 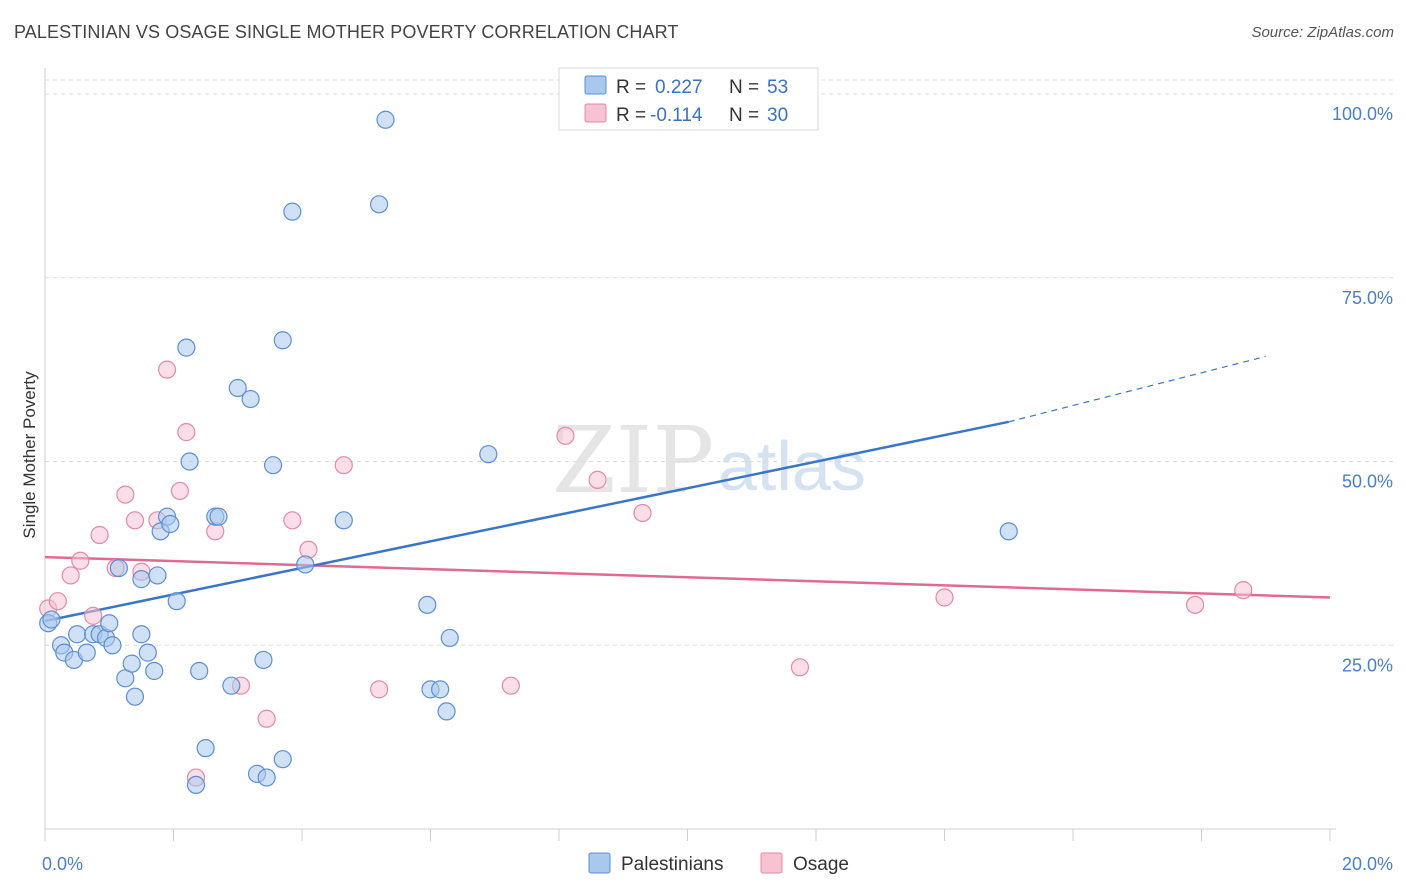 What do you see at coordinates (777, 87) in the screenshot?
I see `legend-n-value: 53` at bounding box center [777, 87].